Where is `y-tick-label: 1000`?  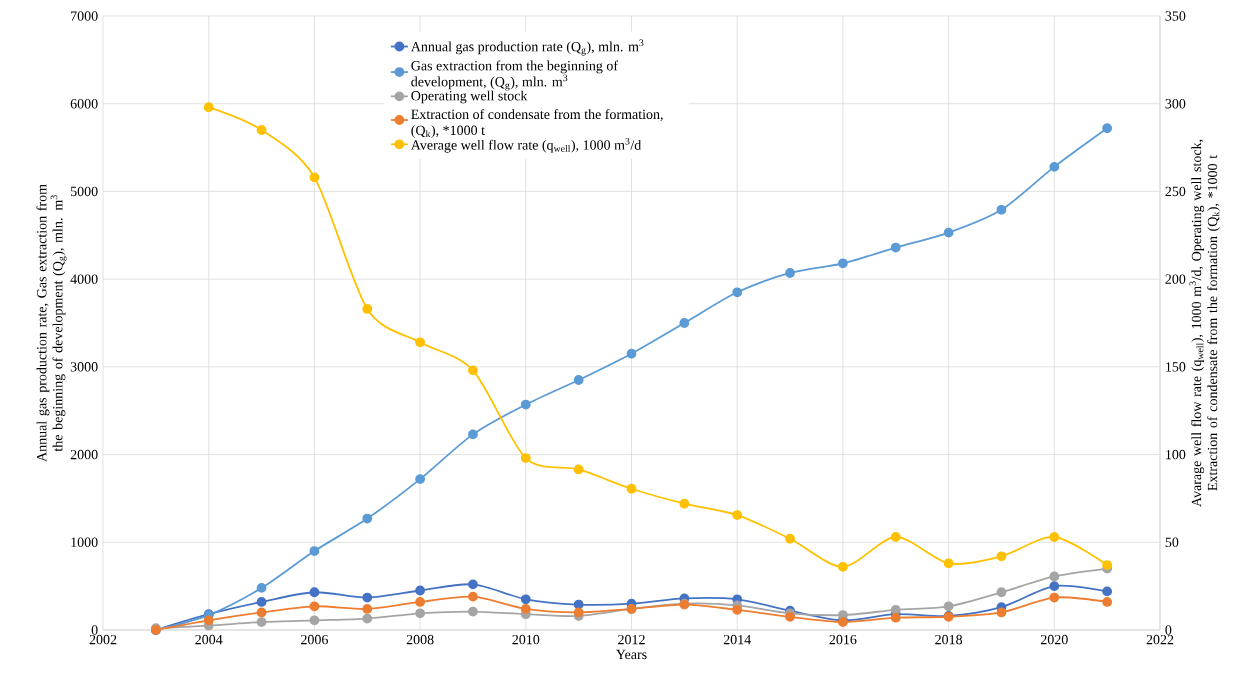
y-tick-label: 1000 is located at coordinates (84, 542).